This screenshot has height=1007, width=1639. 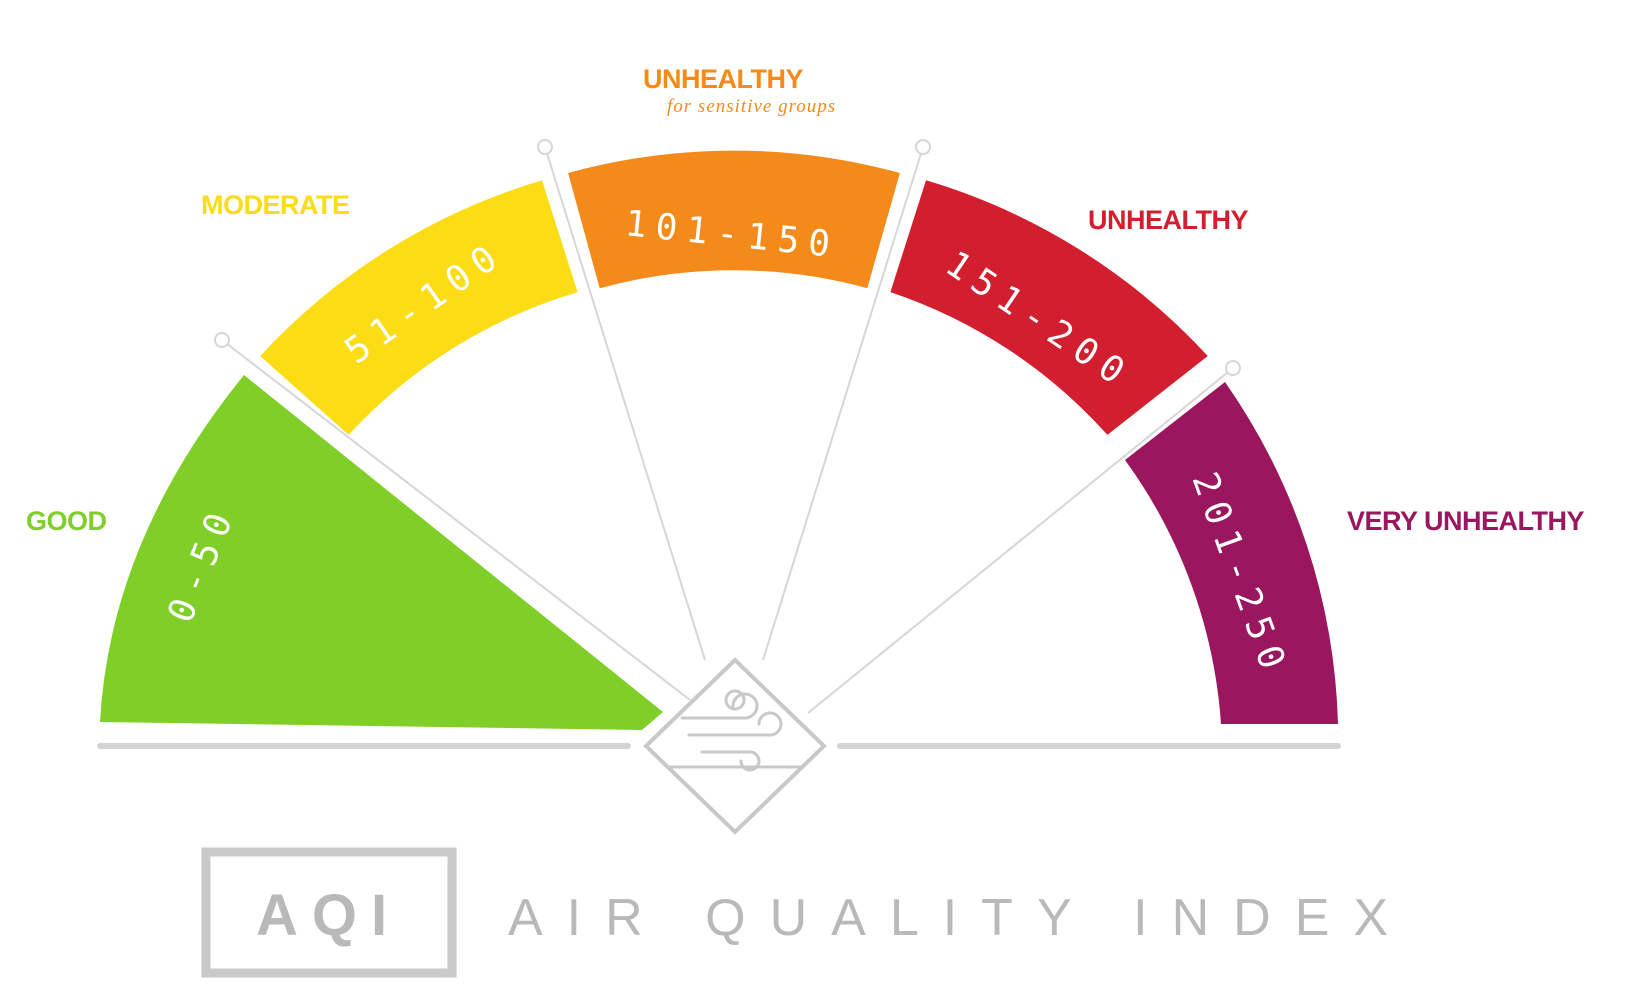 I want to click on category-label-moderate: MODERATE, so click(x=275, y=205).